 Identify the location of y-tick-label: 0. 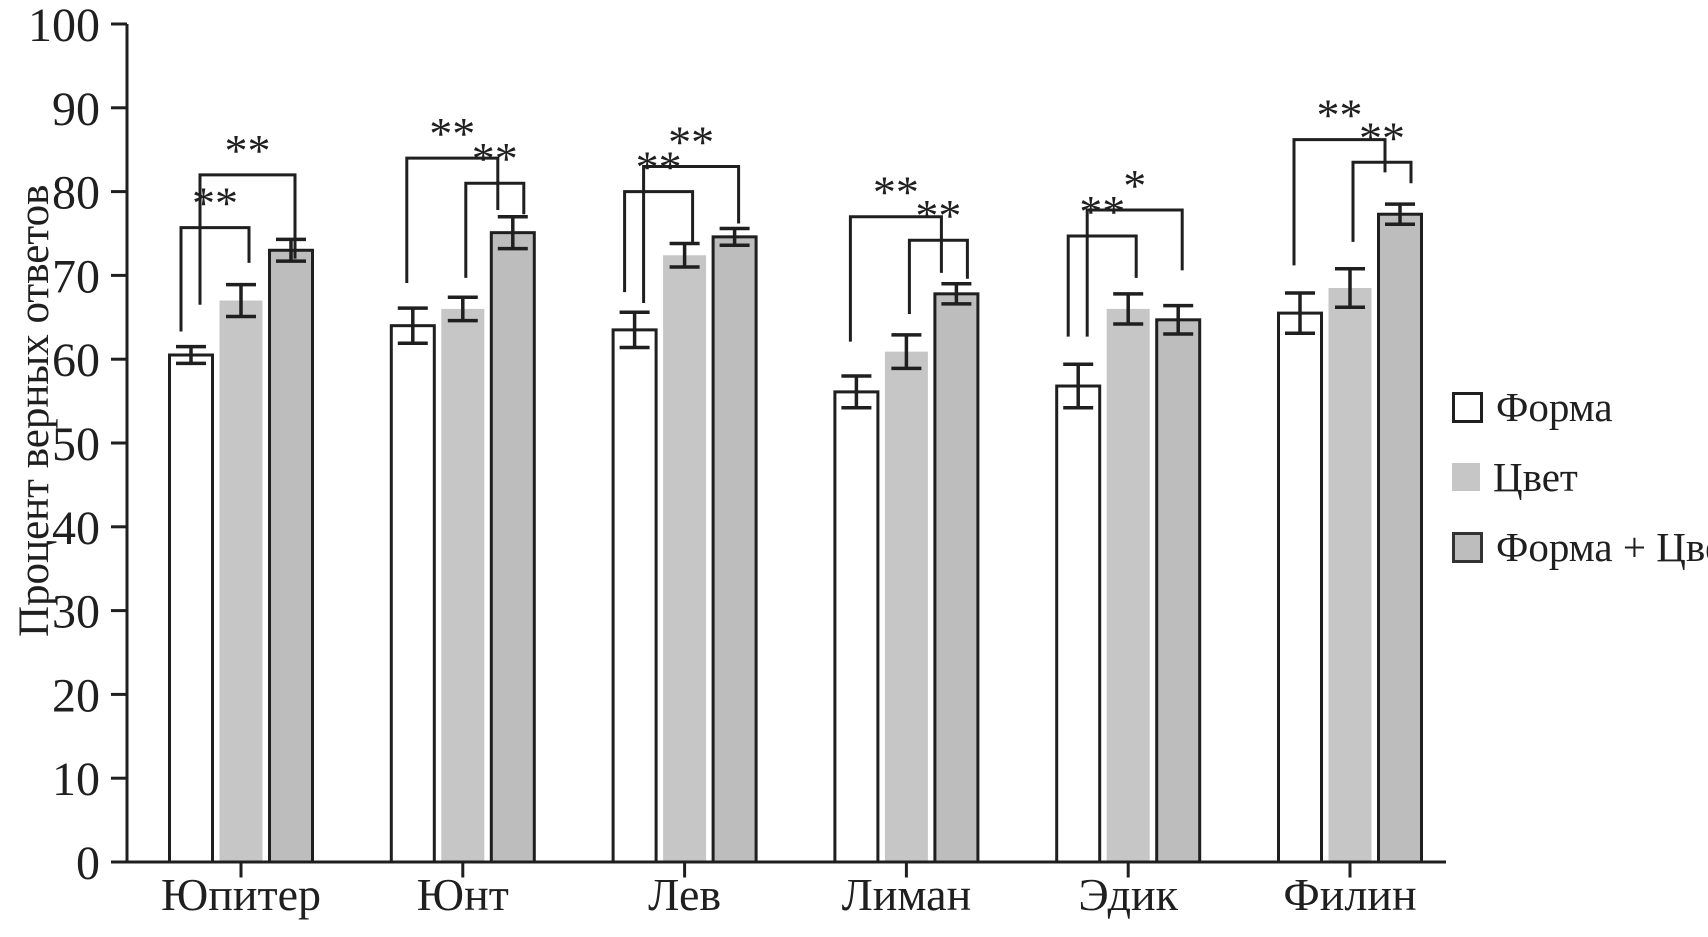
(88, 863).